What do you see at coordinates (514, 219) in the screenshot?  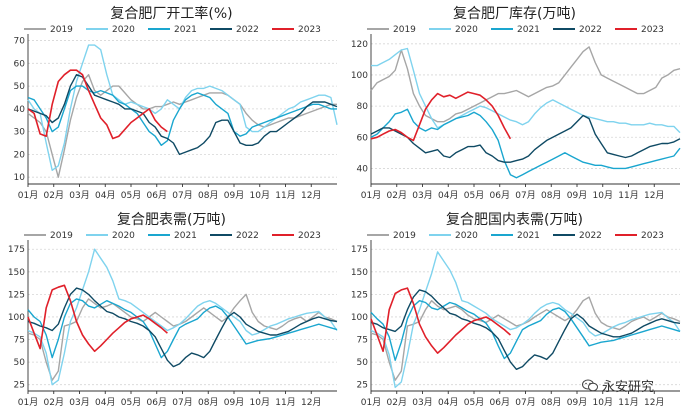 I see `chart-title: 复合肥国内表需(万吨)` at bounding box center [514, 219].